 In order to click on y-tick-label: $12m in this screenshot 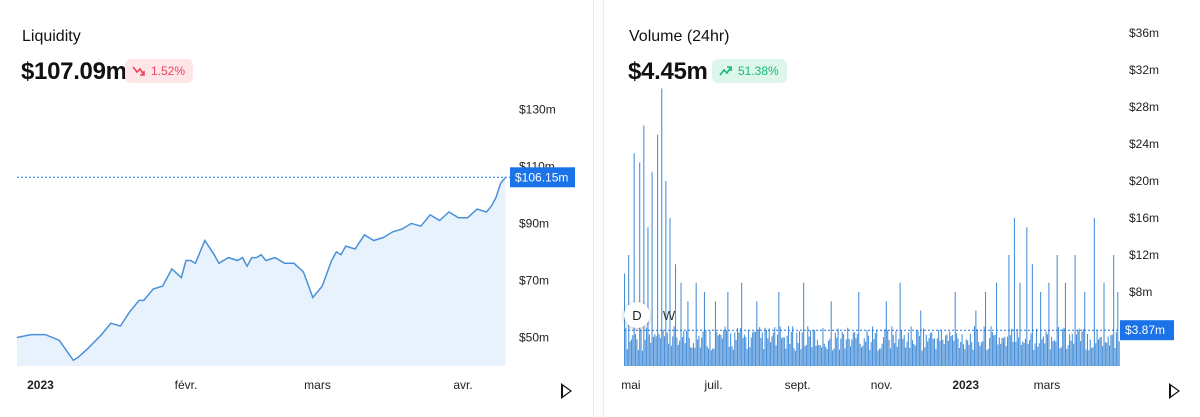, I will do `click(1144, 255)`.